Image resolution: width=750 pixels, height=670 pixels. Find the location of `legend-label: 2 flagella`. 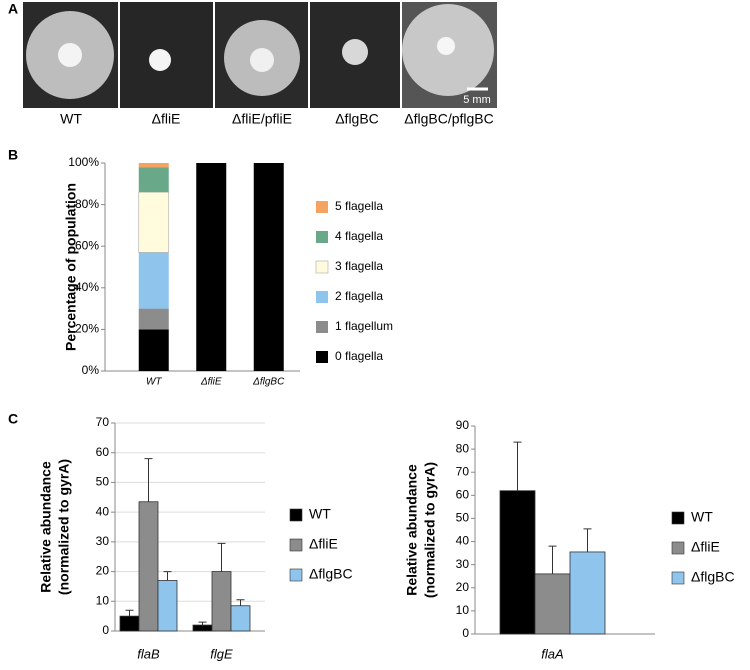

legend-label: 2 flagella is located at coordinates (359, 296).